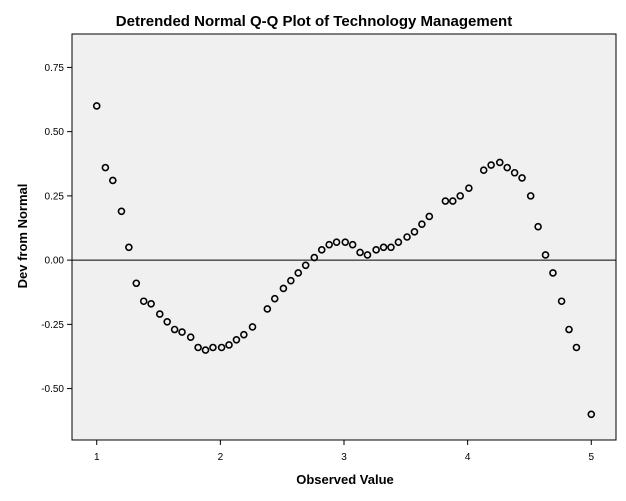 Image resolution: width=626 pixels, height=501 pixels. I want to click on x-tick-label: 5, so click(591, 457).